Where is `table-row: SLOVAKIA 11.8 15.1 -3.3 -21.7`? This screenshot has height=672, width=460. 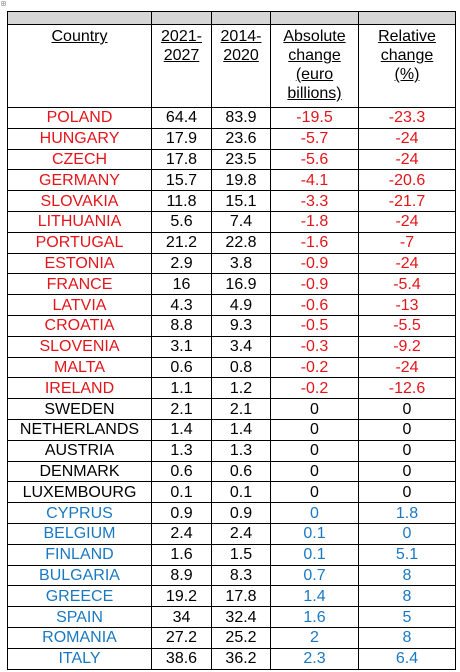
table-row: SLOVAKIA 11.8 15.1 -3.3 -21.7 is located at coordinates (231, 201).